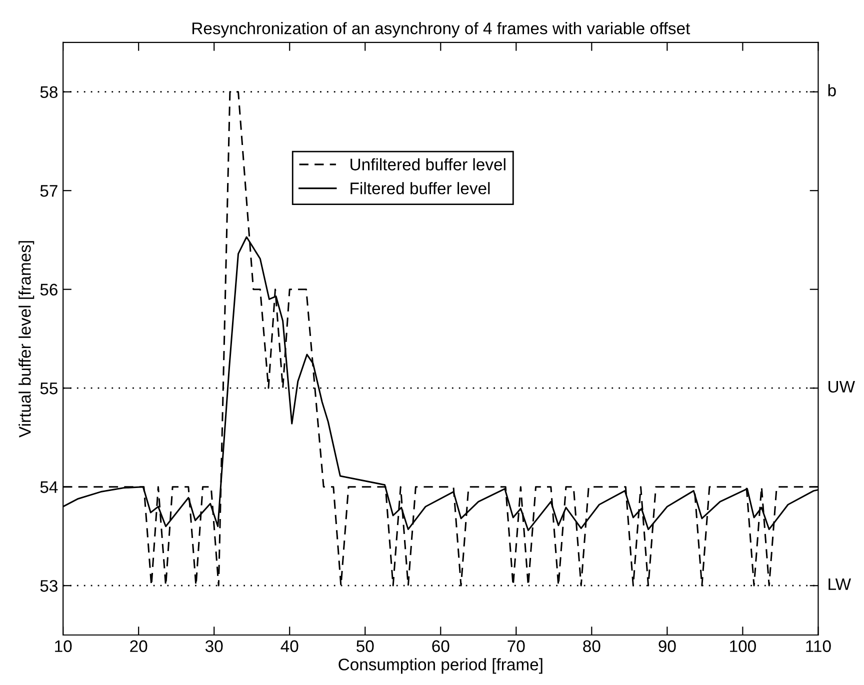 This screenshot has height=685, width=864. What do you see at coordinates (441, 30) in the screenshot?
I see `chart-title: Resynchronization of an asynchrony of 4 frames with variable offset` at bounding box center [441, 30].